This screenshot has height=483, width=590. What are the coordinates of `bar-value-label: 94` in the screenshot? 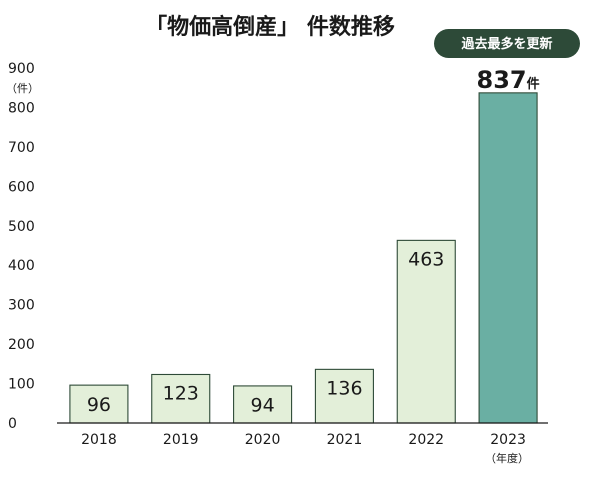 It's located at (262, 405).